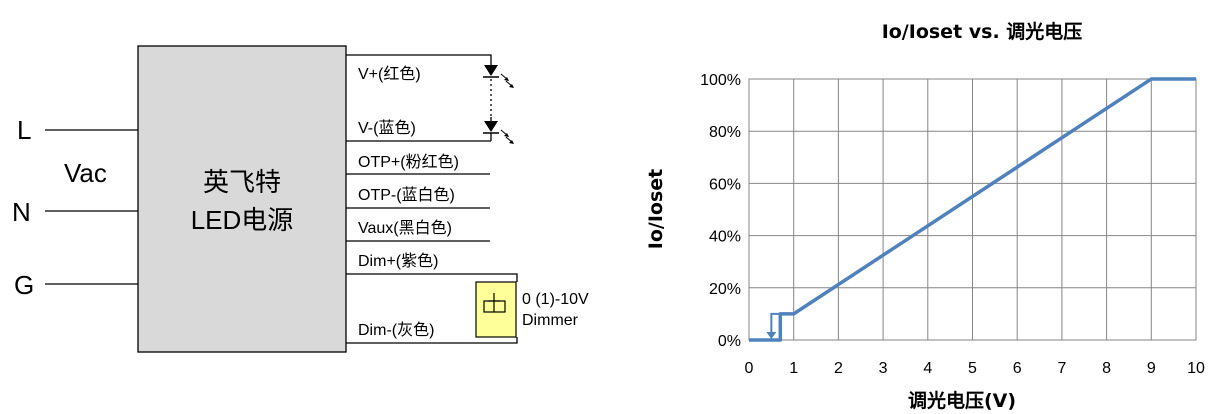  I want to click on power-supply-box, so click(242, 199).